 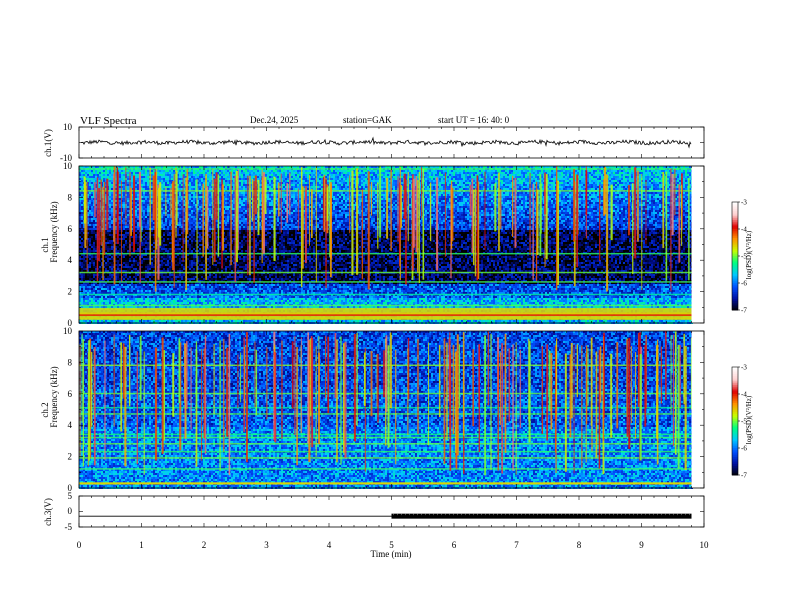 What do you see at coordinates (367, 120) in the screenshot?
I see `station-label: station=GAK` at bounding box center [367, 120].